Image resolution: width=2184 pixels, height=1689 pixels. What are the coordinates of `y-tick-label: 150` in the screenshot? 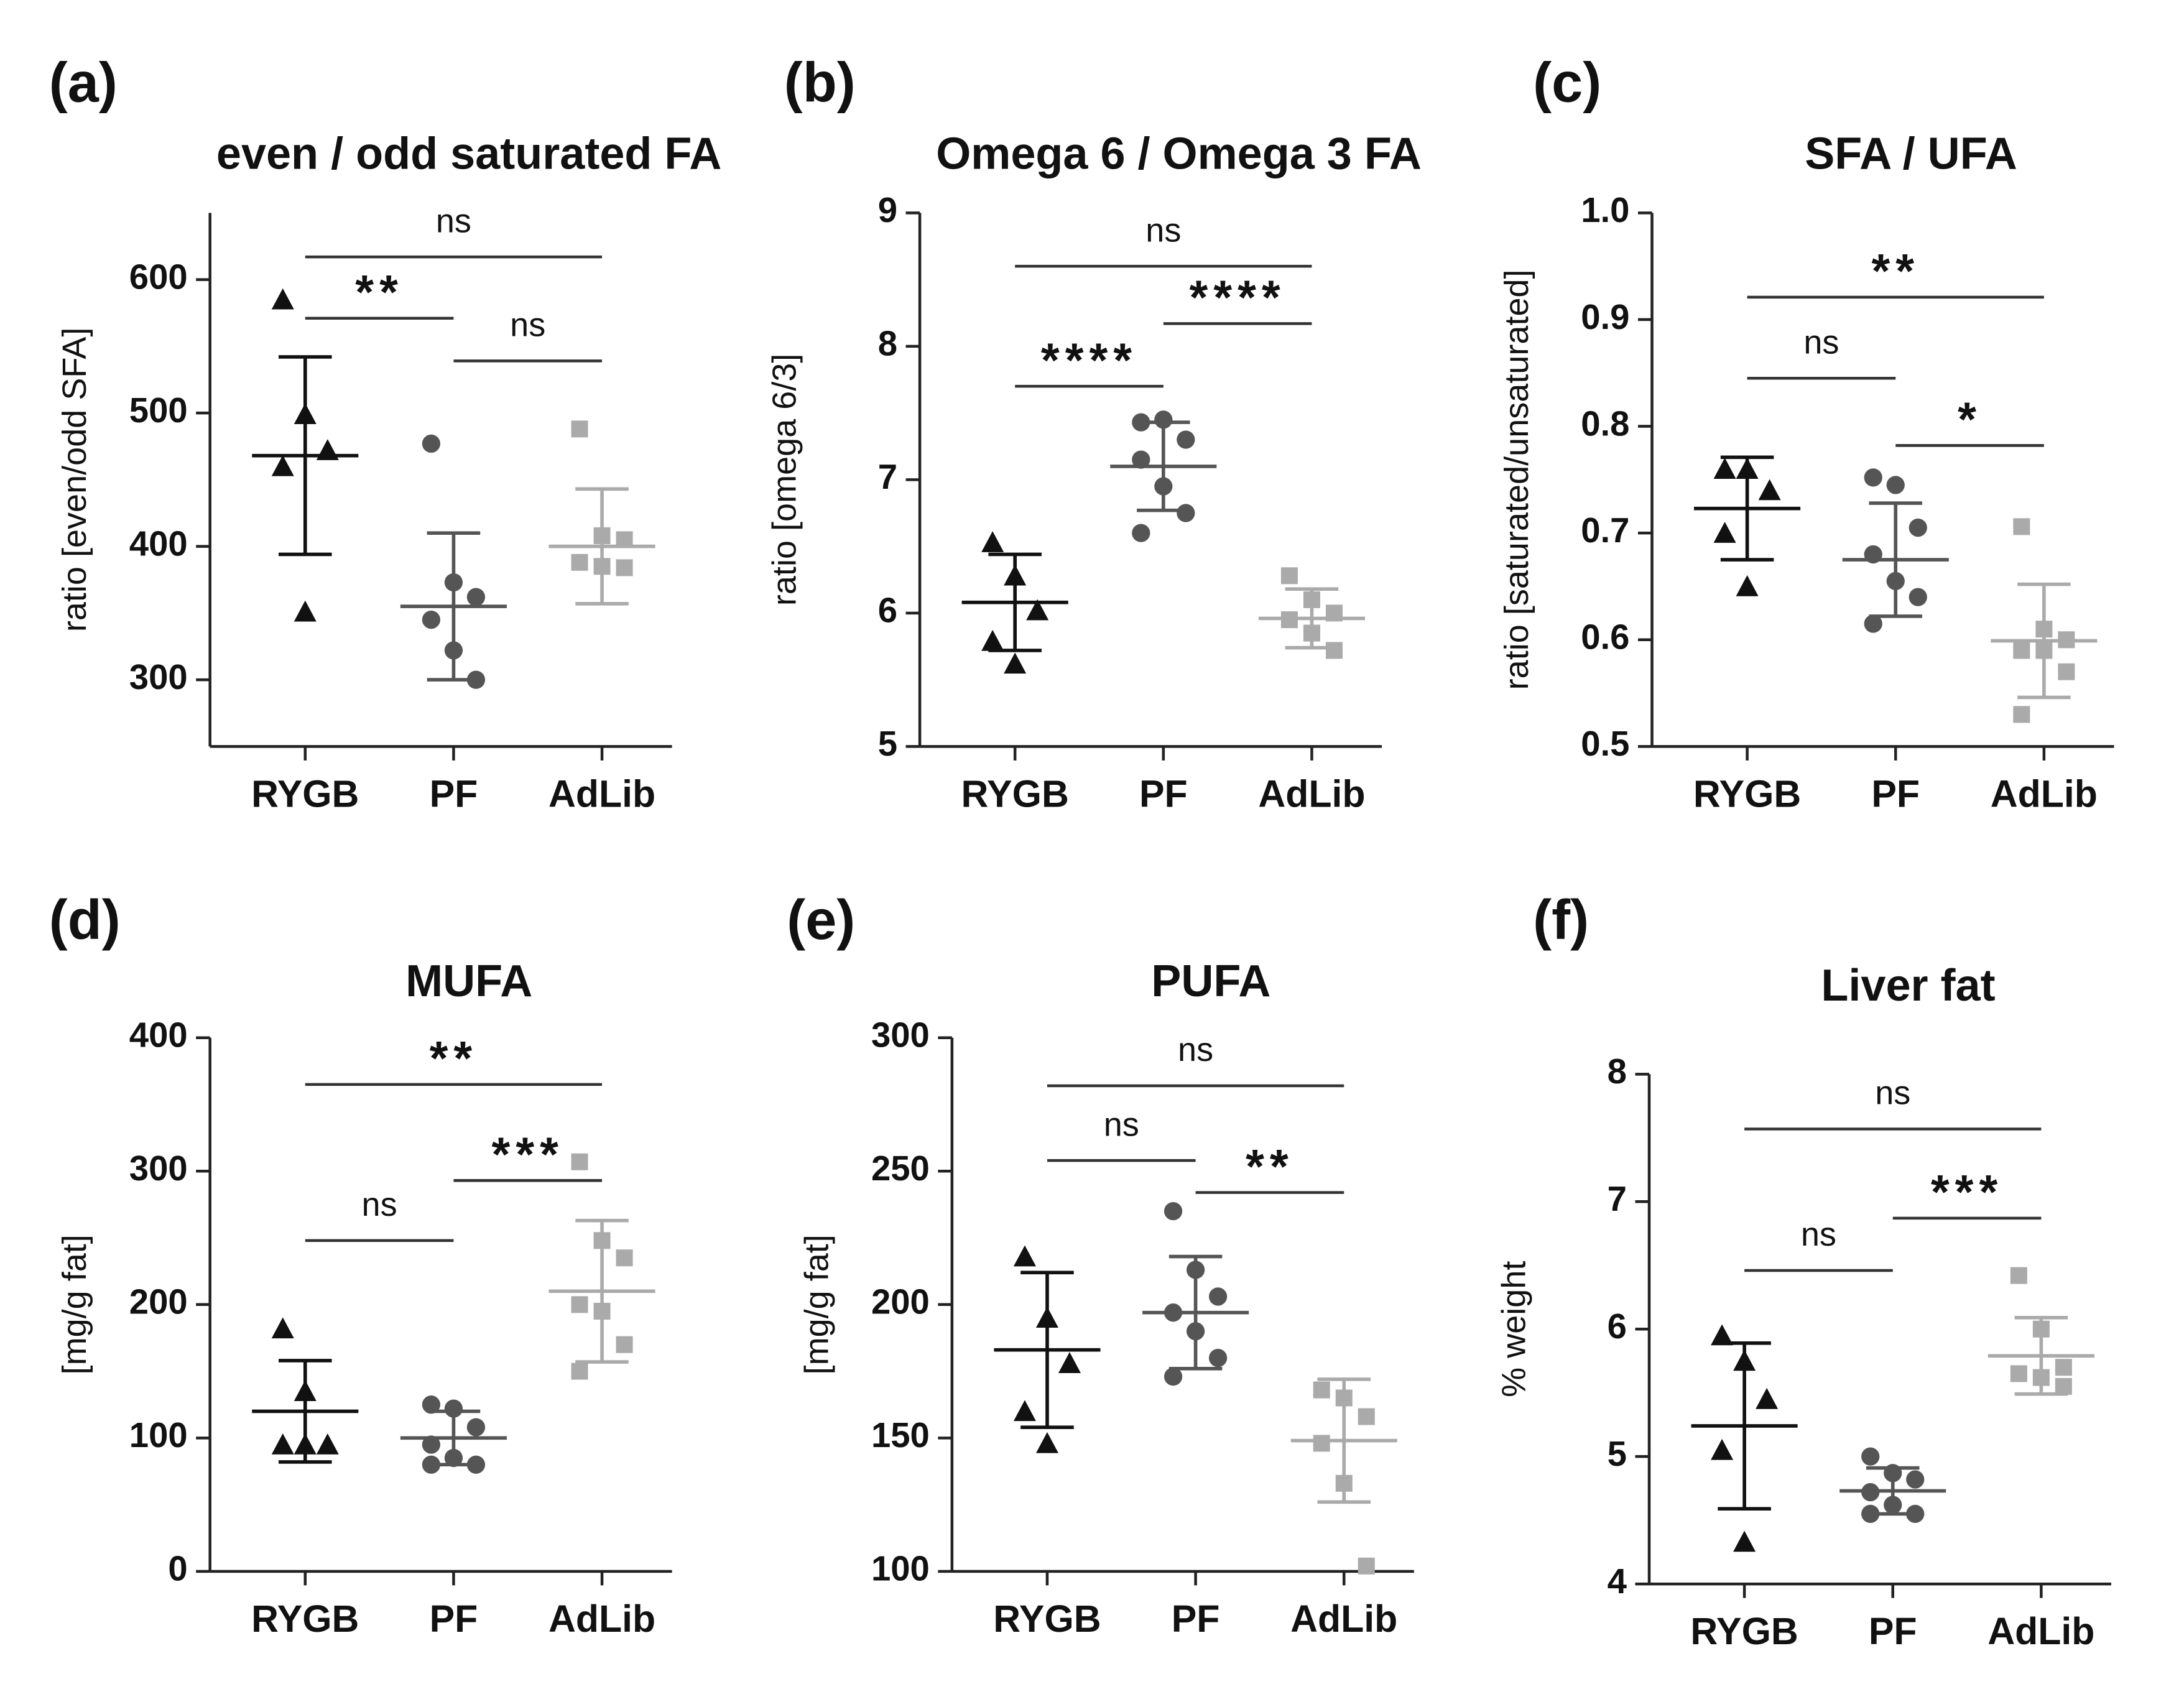 It's located at (901, 1435).